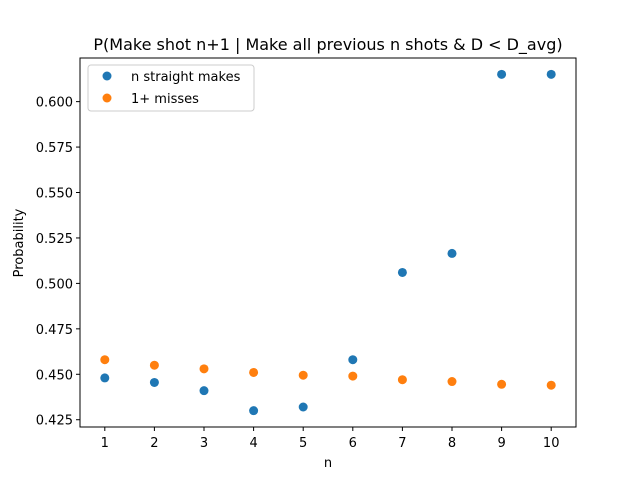 This screenshot has height=480, width=640. Describe the element at coordinates (551, 443) in the screenshot. I see `x-tick-label: 10` at that location.